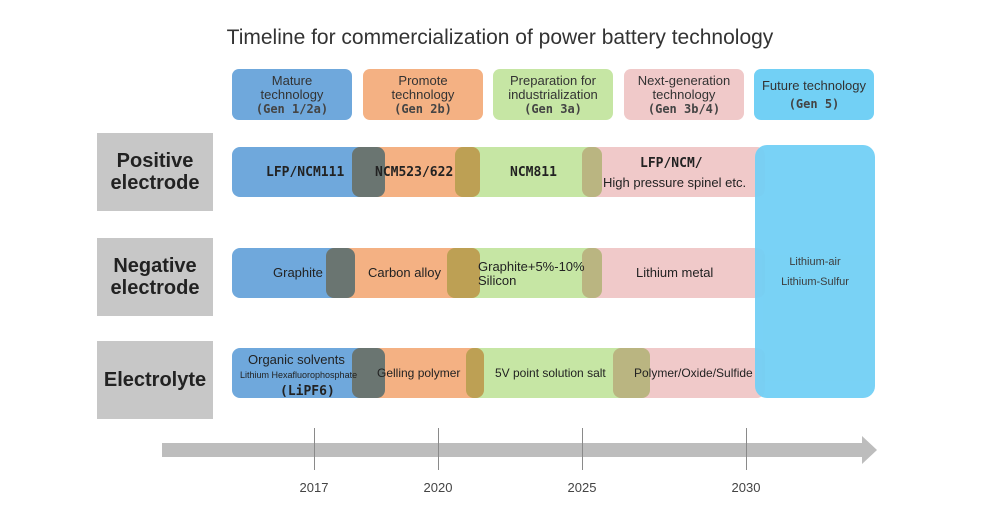 The height and width of the screenshot is (516, 1000). What do you see at coordinates (671, 163) in the screenshot?
I see `item-label: LFP/NCM/` at bounding box center [671, 163].